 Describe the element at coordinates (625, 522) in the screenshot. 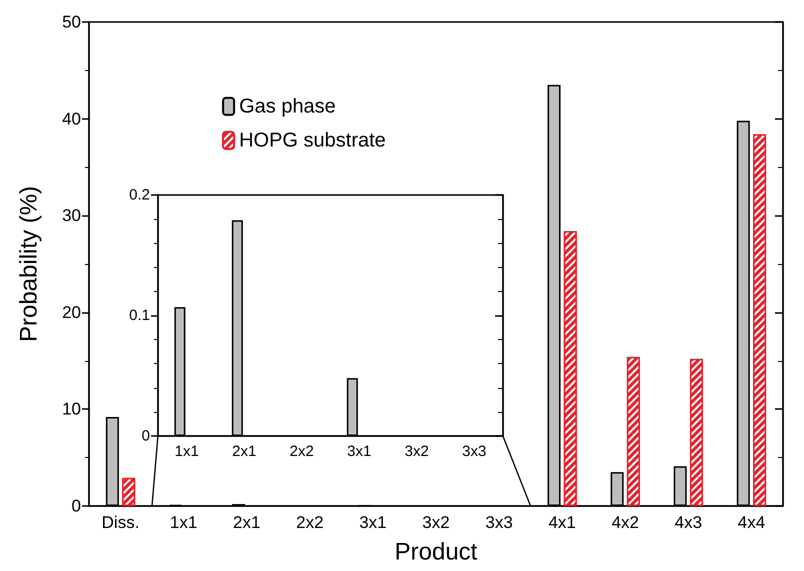

I see `x-tick-label: 4x2` at that location.